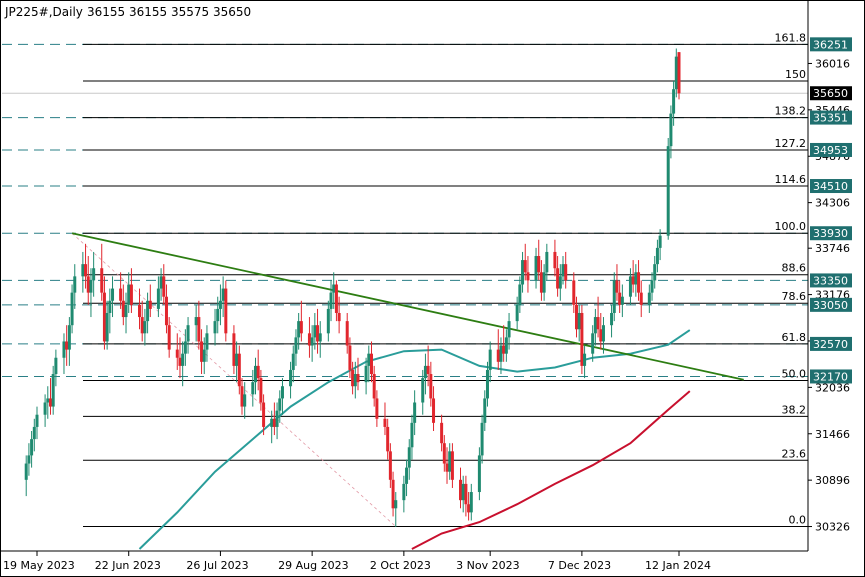  What do you see at coordinates (43, 12) in the screenshot?
I see `symbol-label: JP225#,Daily` at bounding box center [43, 12].